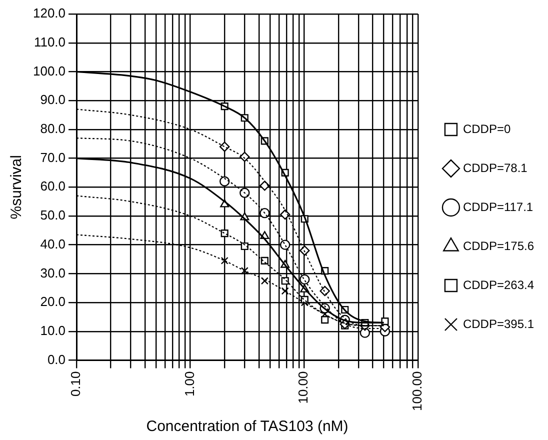 Image resolution: width=548 pixels, height=440 pixels. Describe the element at coordinates (189, 384) in the screenshot. I see `x-tick-label: 1.00` at that location.